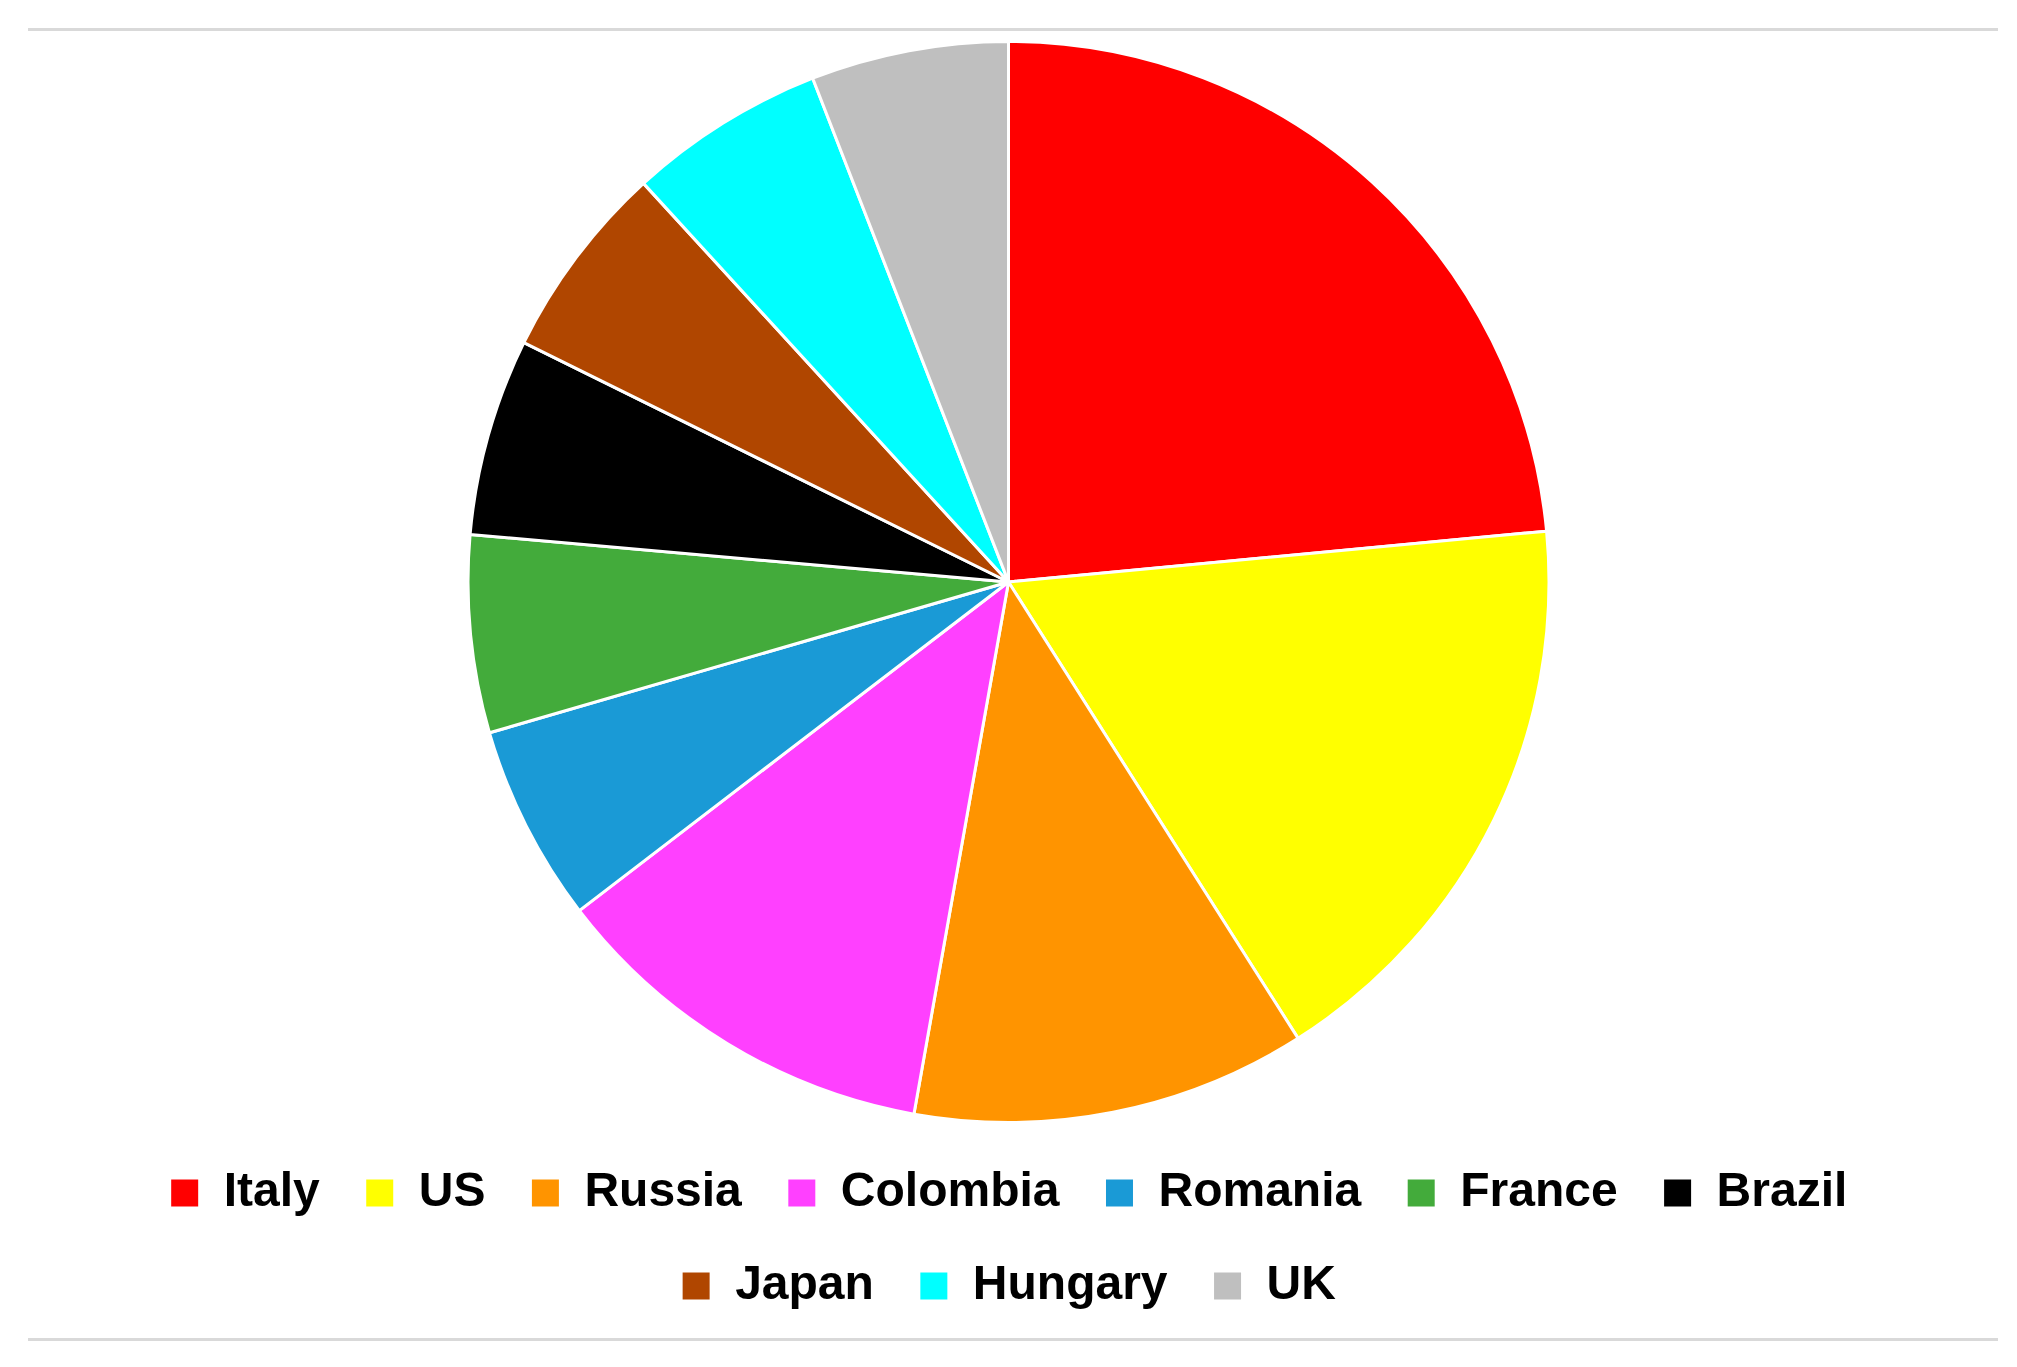 The width and height of the screenshot is (2017, 1367). What do you see at coordinates (452, 1190) in the screenshot?
I see `legend-label: US` at bounding box center [452, 1190].